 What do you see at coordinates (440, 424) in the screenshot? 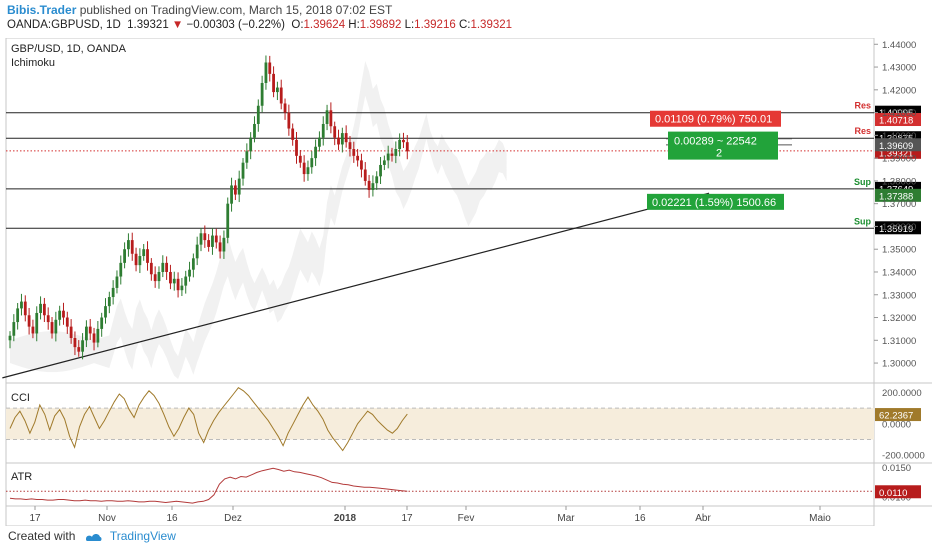
I see `cci-band` at bounding box center [440, 424].